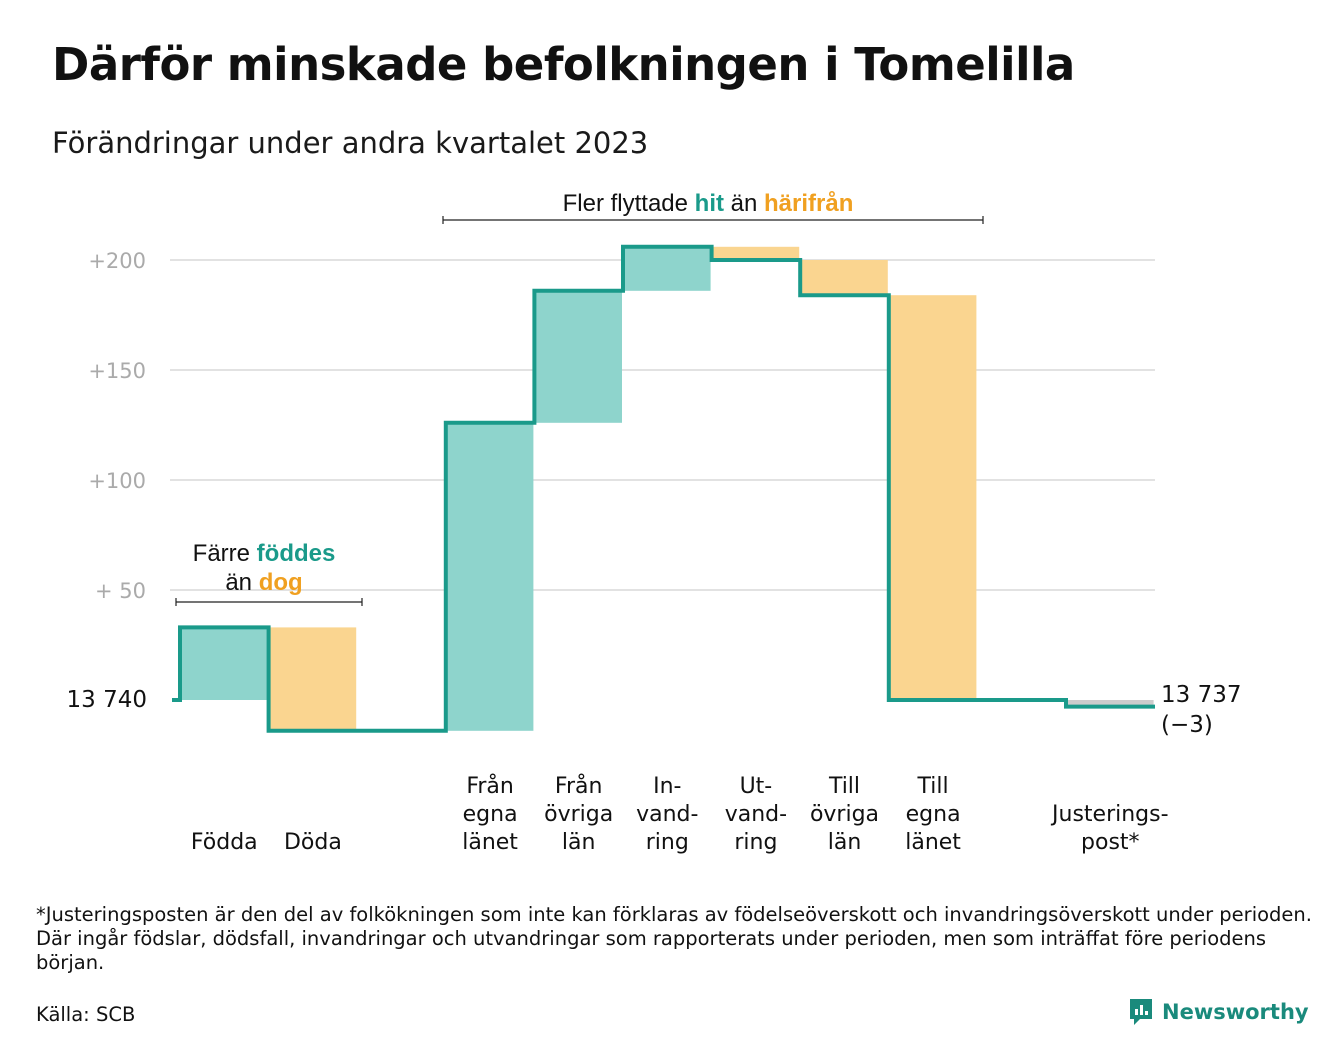 Image resolution: width=1340 pixels, height=1060 pixels. Describe the element at coordinates (808, 203) in the screenshot. I see `annotation-migration-part: härifrån` at that location.